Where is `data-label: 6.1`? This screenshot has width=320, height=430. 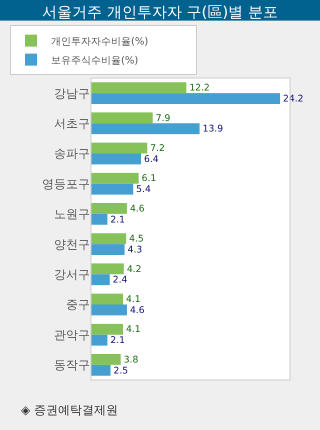 data-label: 6.1 is located at coordinates (149, 178).